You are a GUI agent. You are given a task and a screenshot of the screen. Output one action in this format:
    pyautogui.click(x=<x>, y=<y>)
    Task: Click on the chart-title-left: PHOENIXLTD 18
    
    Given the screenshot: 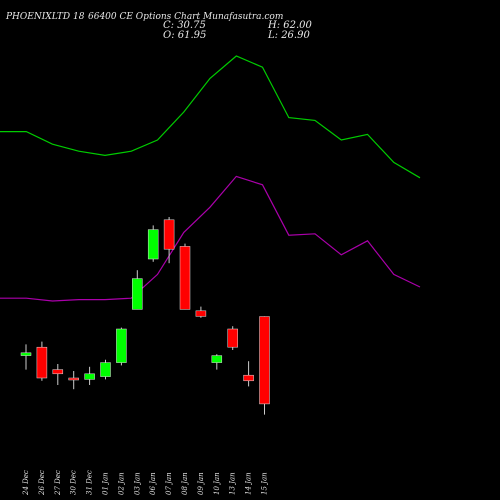 What is the action you would take?
    pyautogui.click(x=45, y=17)
    